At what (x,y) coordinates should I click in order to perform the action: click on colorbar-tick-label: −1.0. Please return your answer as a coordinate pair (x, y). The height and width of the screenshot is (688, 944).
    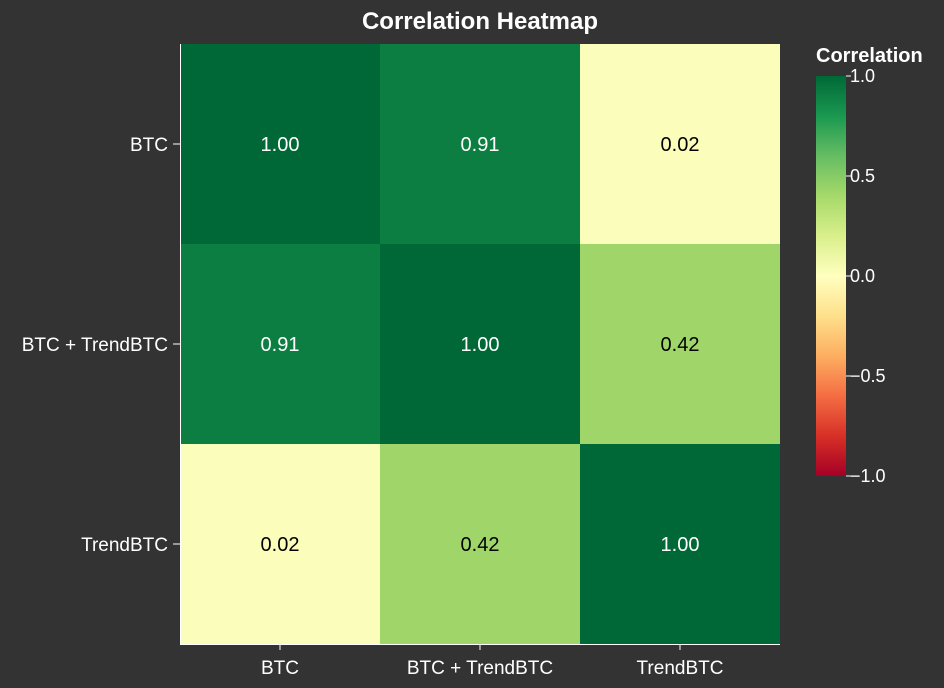
    Looking at the image, I should click on (868, 476).